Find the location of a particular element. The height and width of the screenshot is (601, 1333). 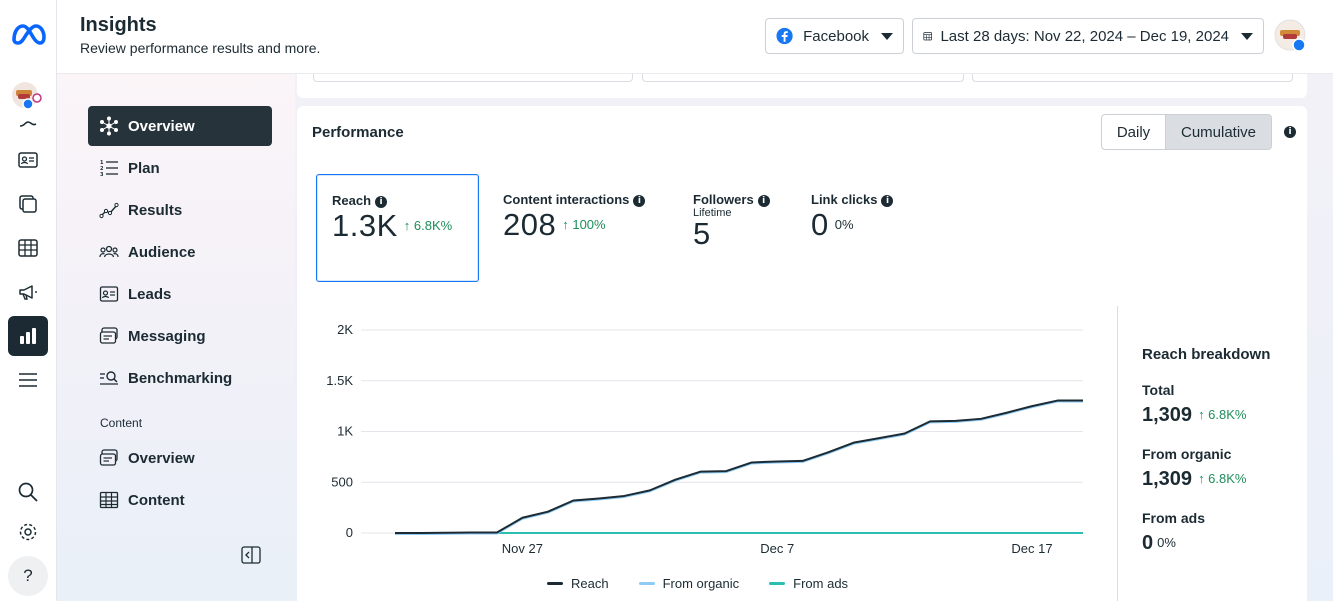

audience-icon is located at coordinates (109, 252).